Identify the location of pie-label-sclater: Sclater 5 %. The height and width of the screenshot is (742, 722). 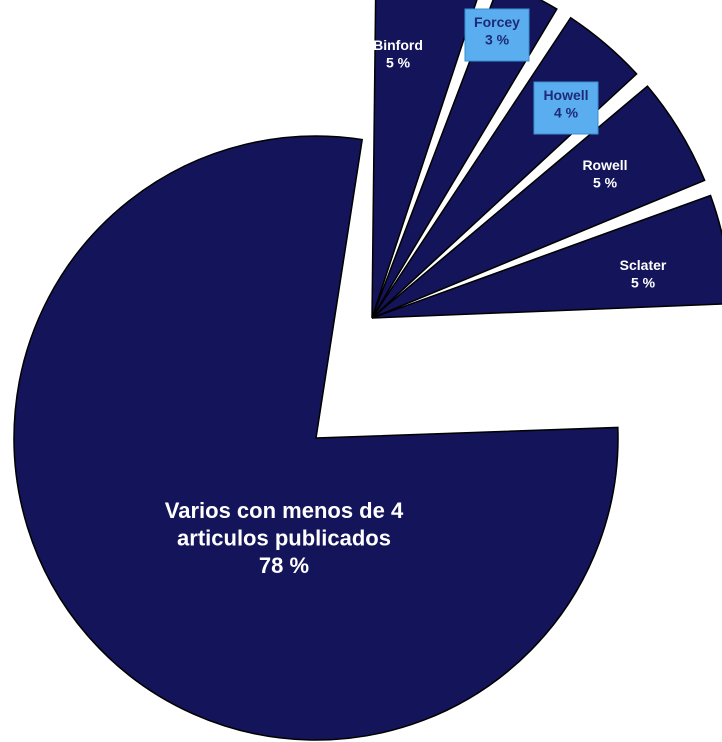
(643, 274).